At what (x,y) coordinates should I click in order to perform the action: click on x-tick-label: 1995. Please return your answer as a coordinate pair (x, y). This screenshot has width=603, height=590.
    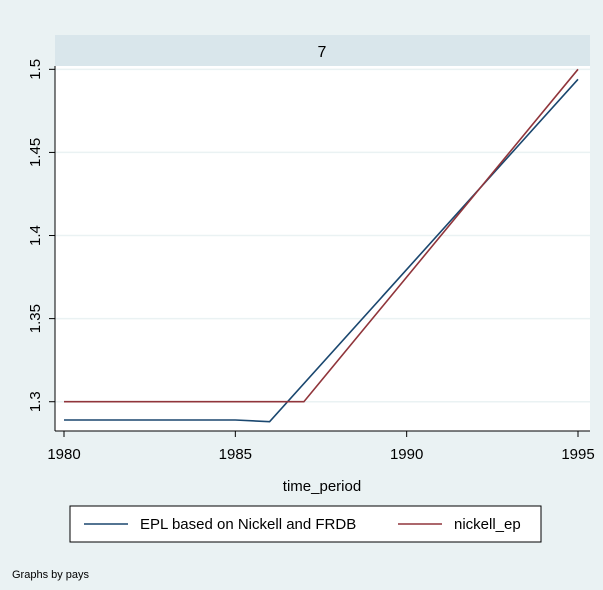
    Looking at the image, I should click on (577, 454).